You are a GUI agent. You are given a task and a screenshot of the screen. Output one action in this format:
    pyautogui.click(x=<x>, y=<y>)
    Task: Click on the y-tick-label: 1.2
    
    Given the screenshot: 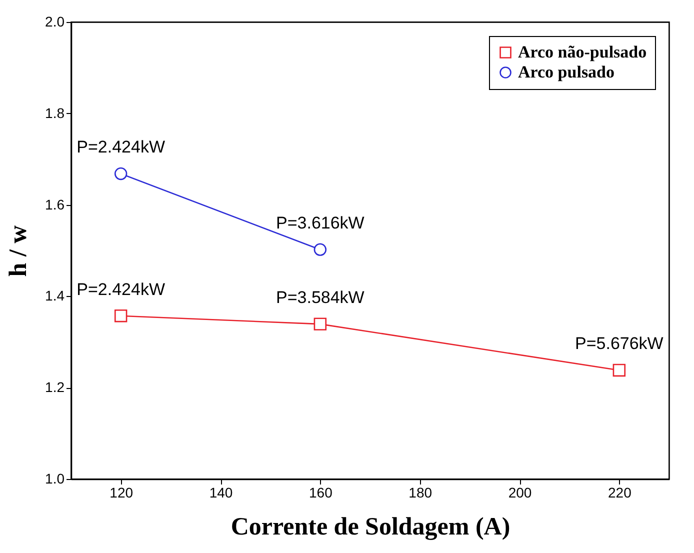 What is the action you would take?
    pyautogui.click(x=55, y=387)
    